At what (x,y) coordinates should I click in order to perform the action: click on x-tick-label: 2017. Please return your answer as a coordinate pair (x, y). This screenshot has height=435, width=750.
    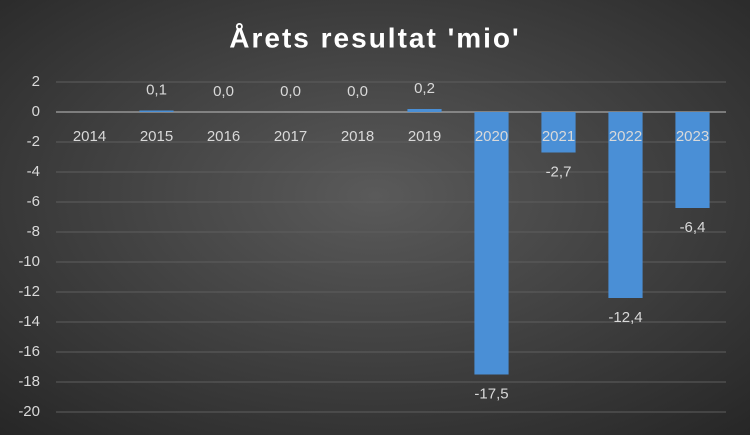
    Looking at the image, I should click on (290, 136).